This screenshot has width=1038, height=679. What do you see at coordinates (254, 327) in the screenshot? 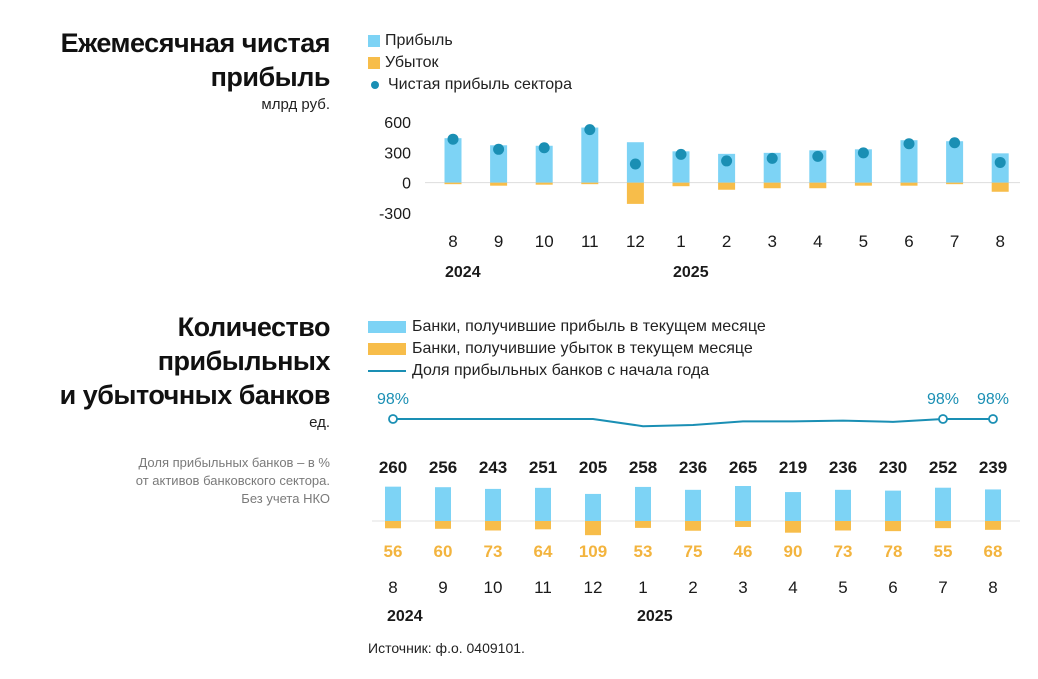
I see `chart2-title-line1: Количество` at bounding box center [254, 327].